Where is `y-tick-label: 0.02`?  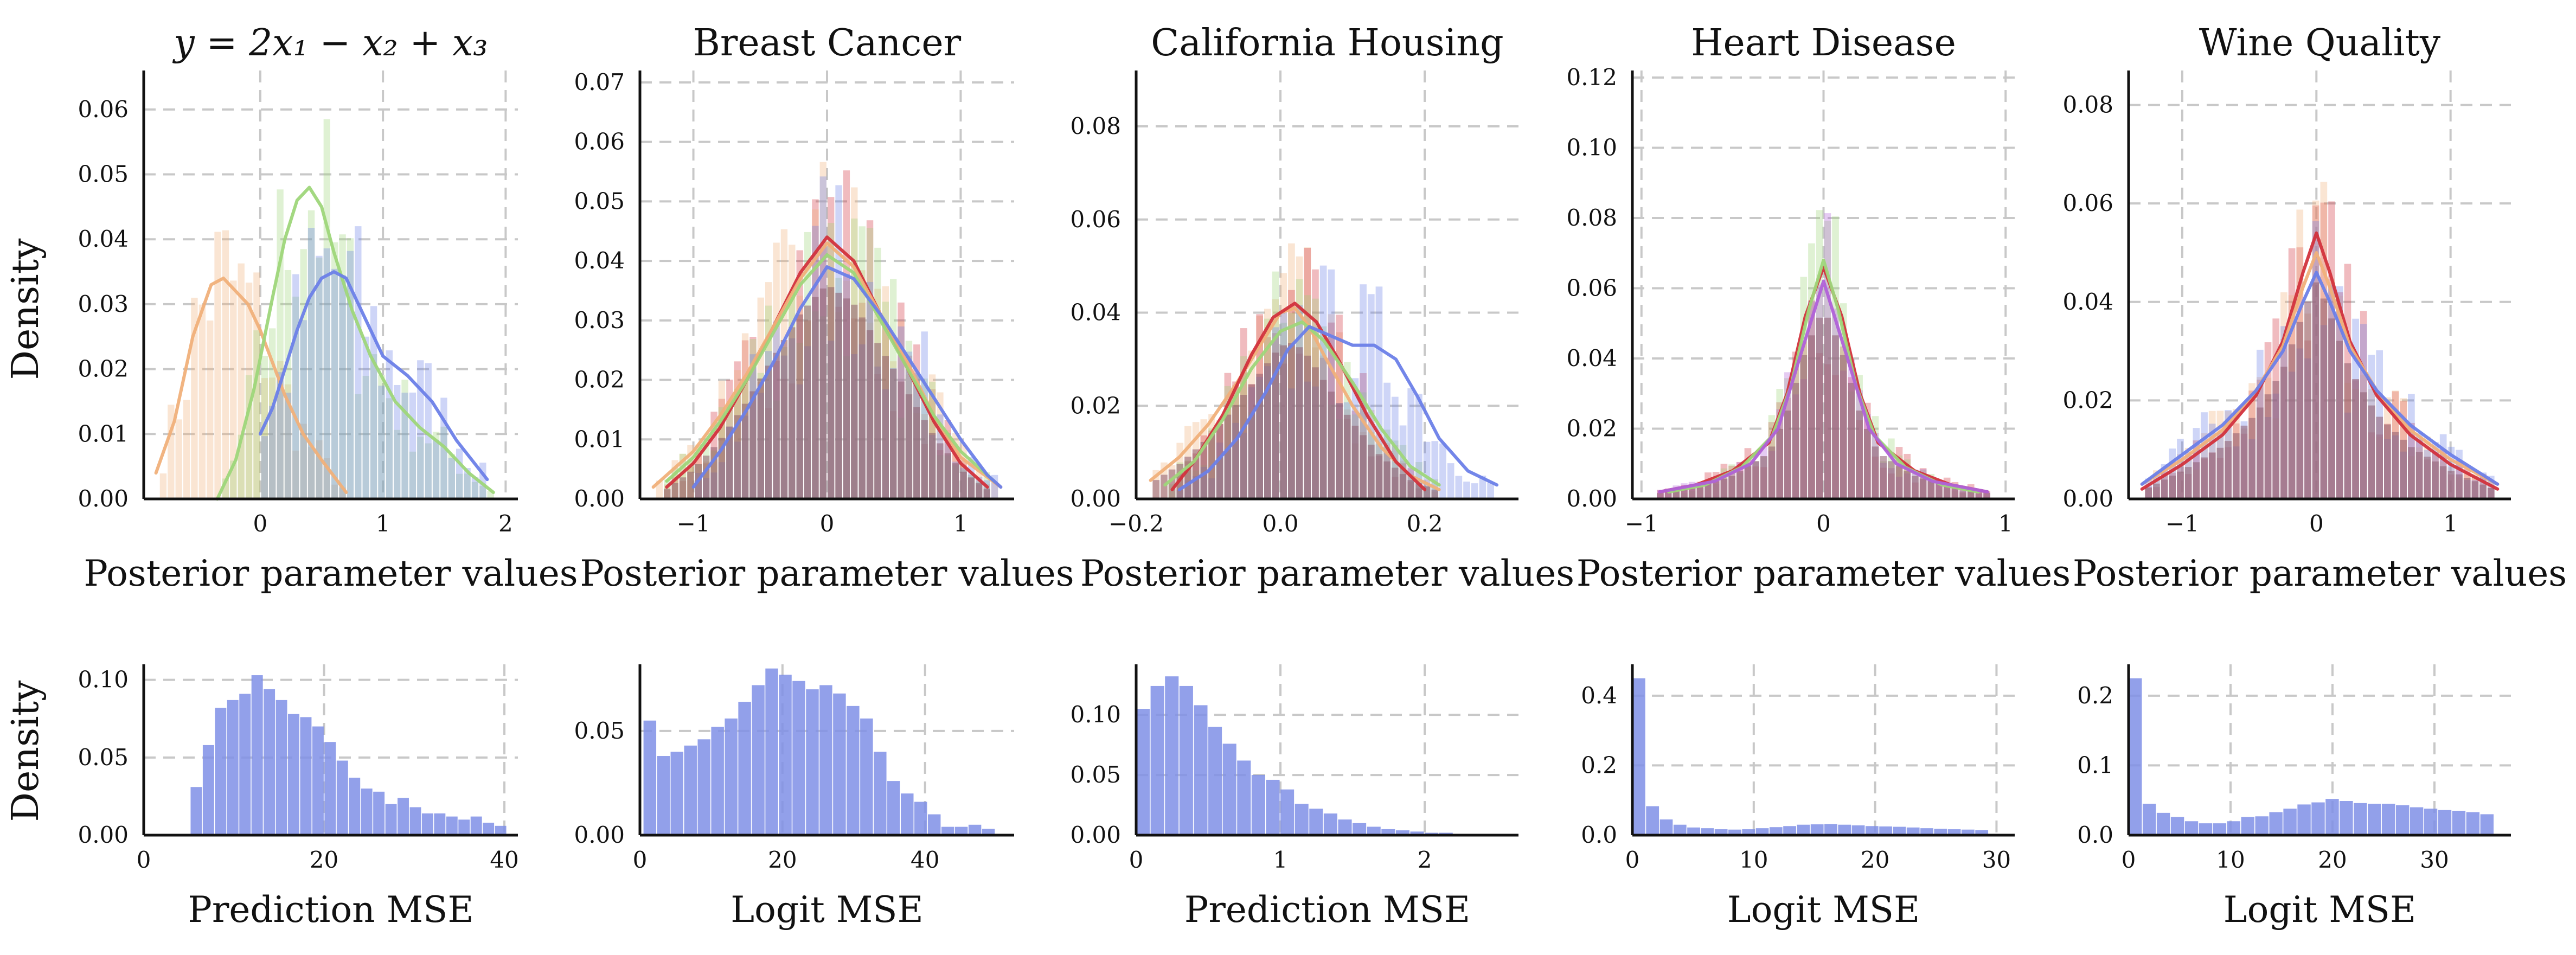 y-tick-label: 0.02 is located at coordinates (1095, 405).